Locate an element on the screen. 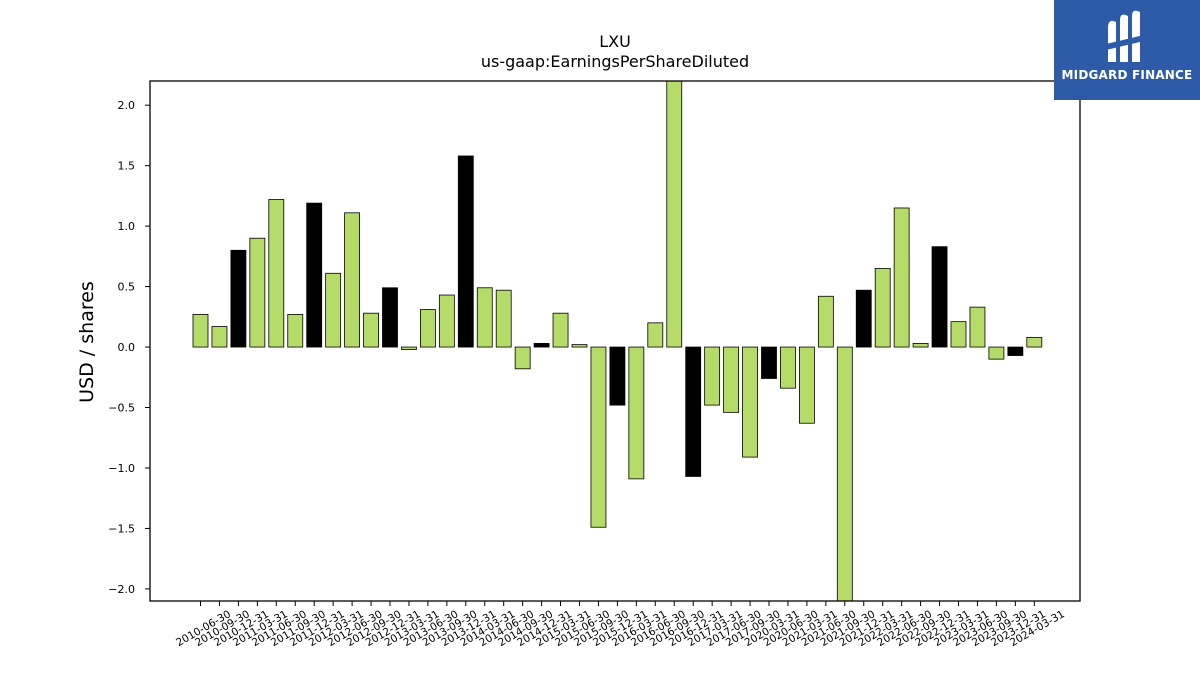 Image resolution: width=1200 pixels, height=675 pixels. midgard-logo-icon is located at coordinates (1127, 36).